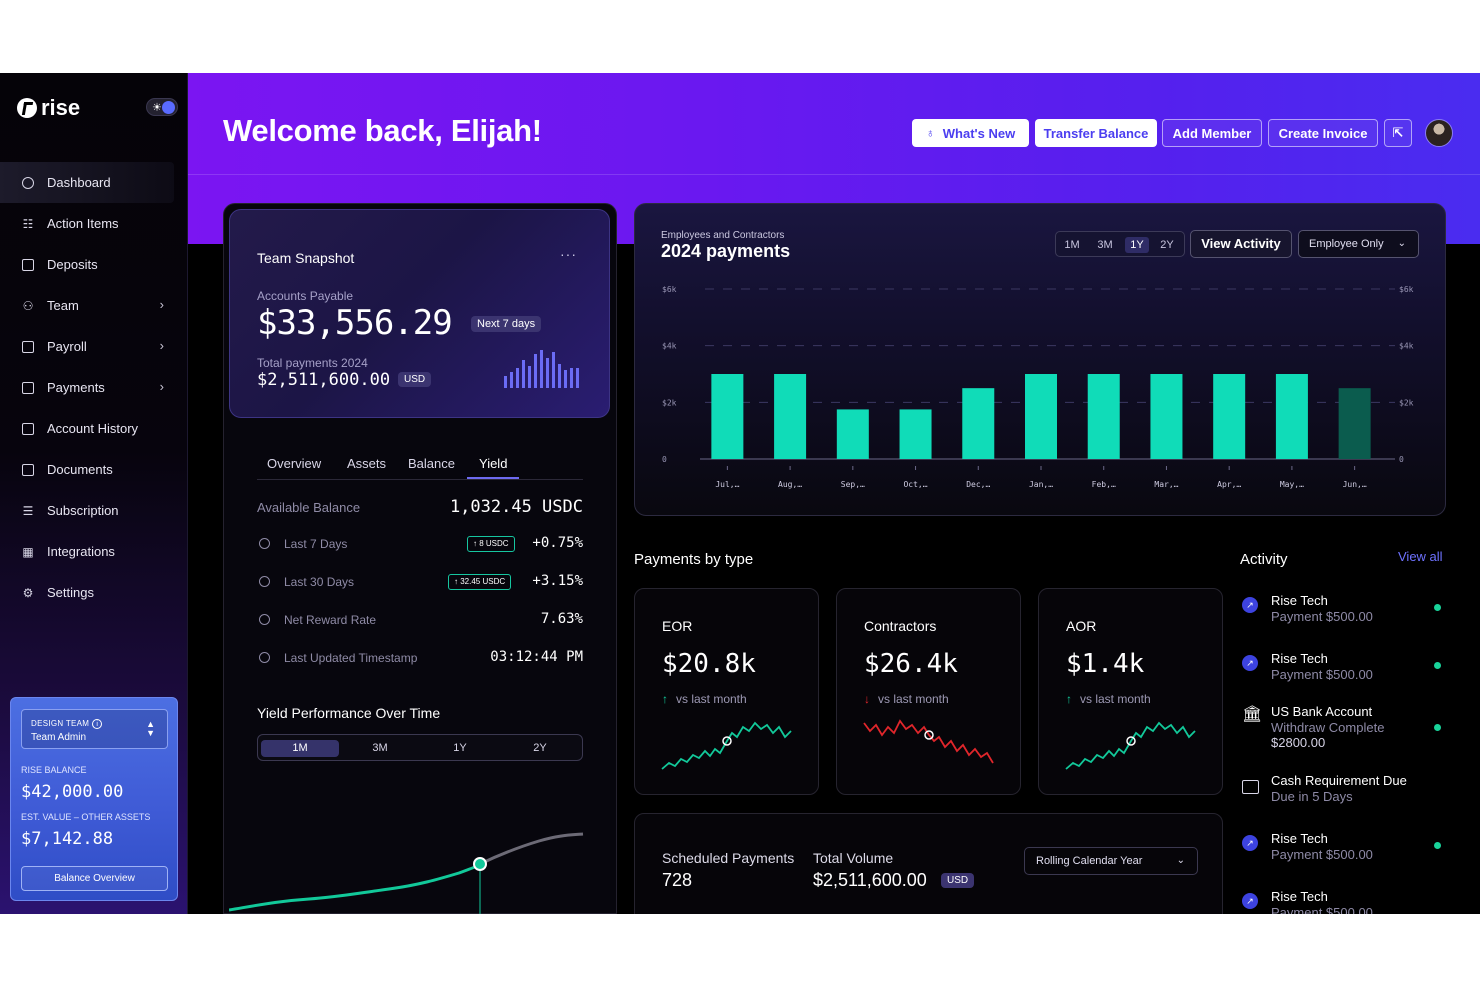 This screenshot has height=987, width=1480. I want to click on history-icon, so click(28, 429).